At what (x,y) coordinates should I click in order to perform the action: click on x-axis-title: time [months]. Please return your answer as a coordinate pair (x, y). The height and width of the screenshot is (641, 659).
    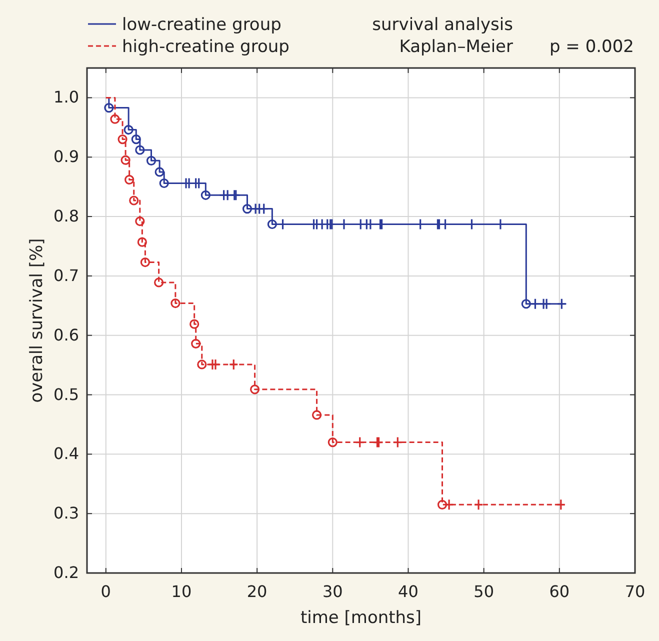
    Looking at the image, I should click on (361, 618).